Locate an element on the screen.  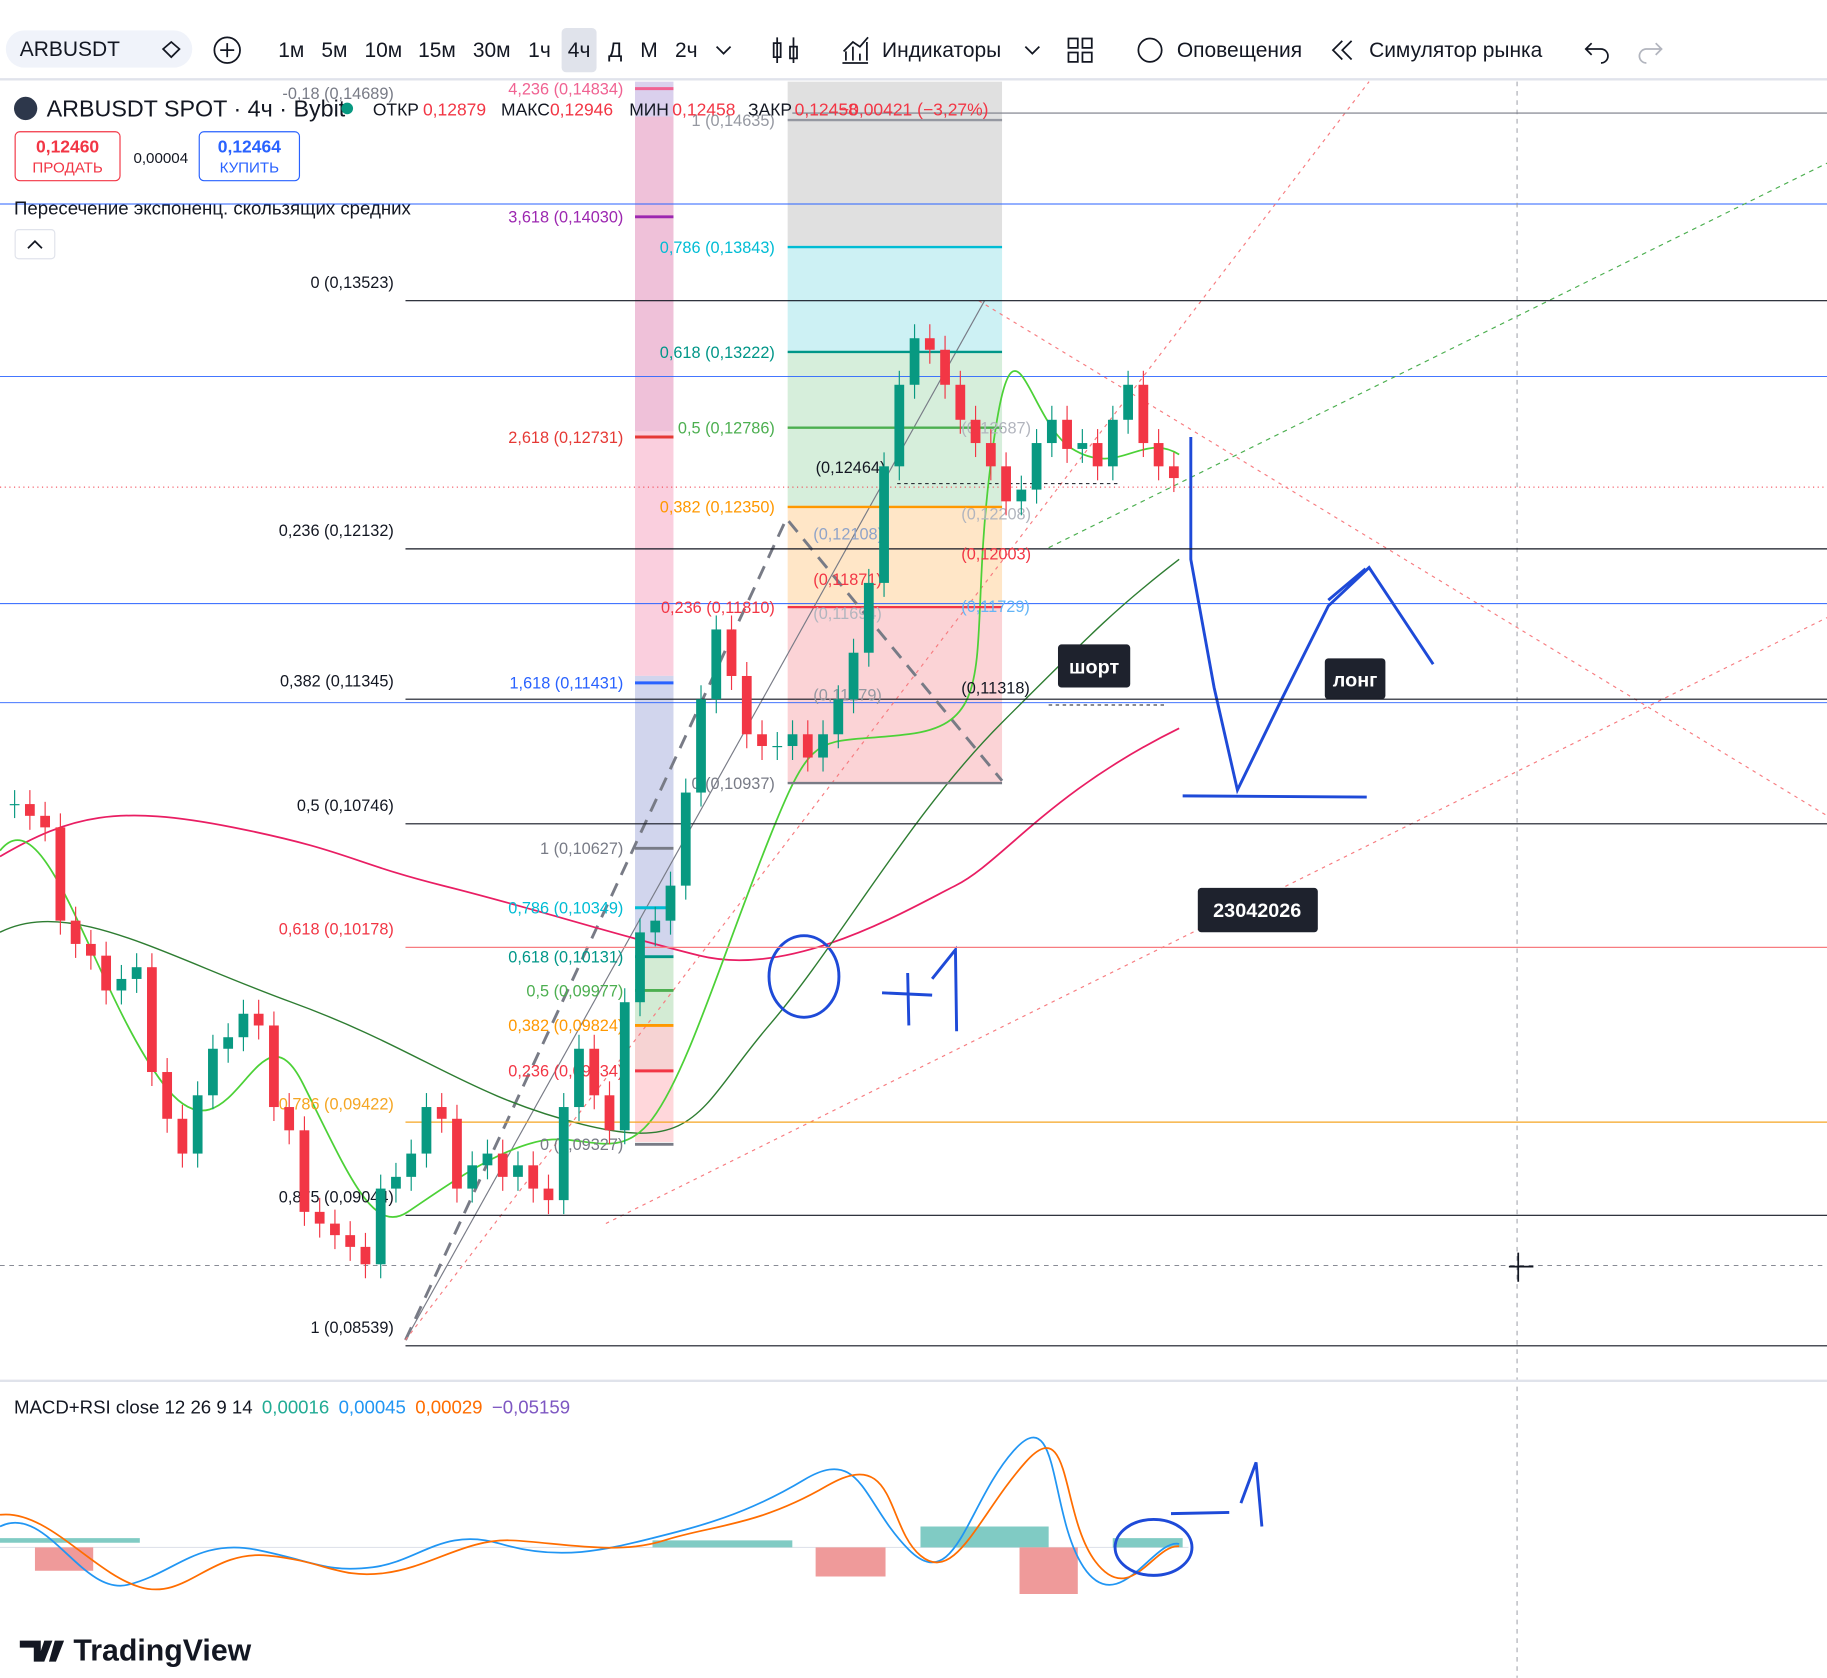
fib-label: 3,618 (0,14030) is located at coordinates (565, 218).